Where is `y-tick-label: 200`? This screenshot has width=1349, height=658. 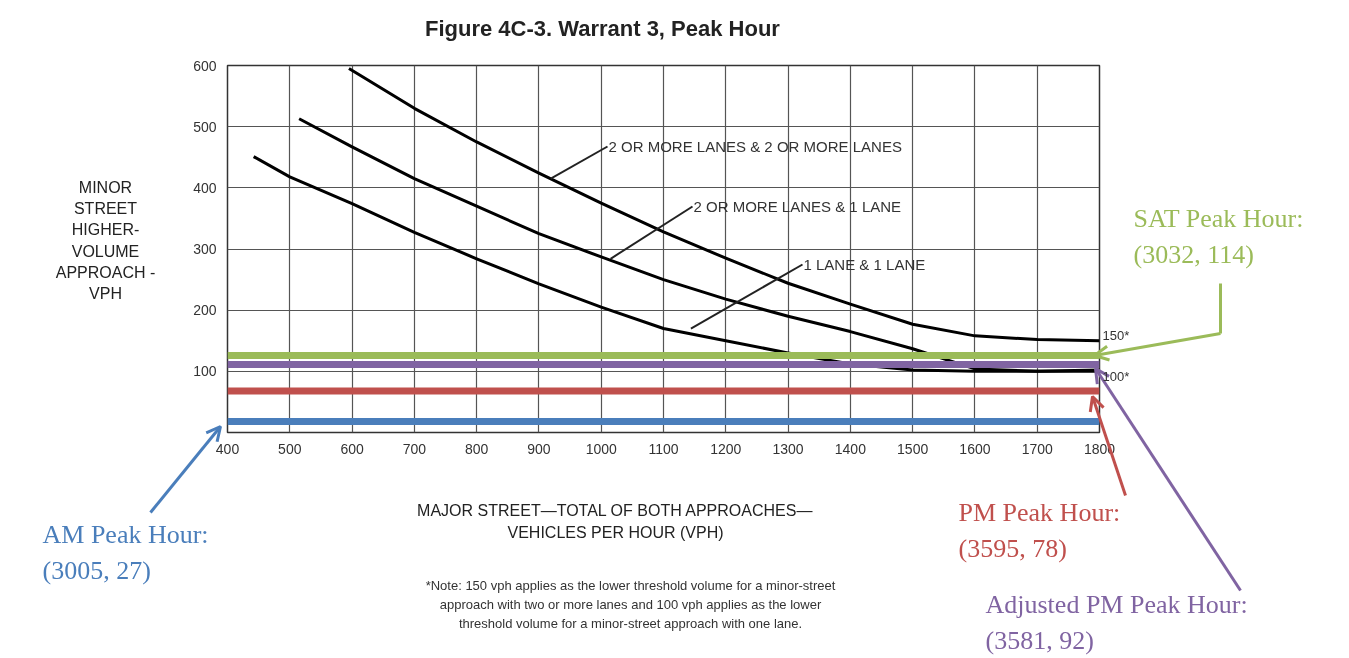
y-tick-label: 200 is located at coordinates (205, 310).